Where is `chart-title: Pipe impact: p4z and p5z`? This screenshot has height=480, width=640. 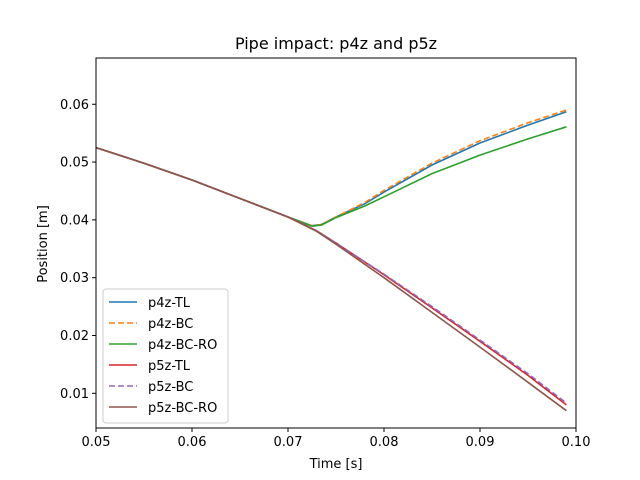
chart-title: Pipe impact: p4z and p5z is located at coordinates (336, 43).